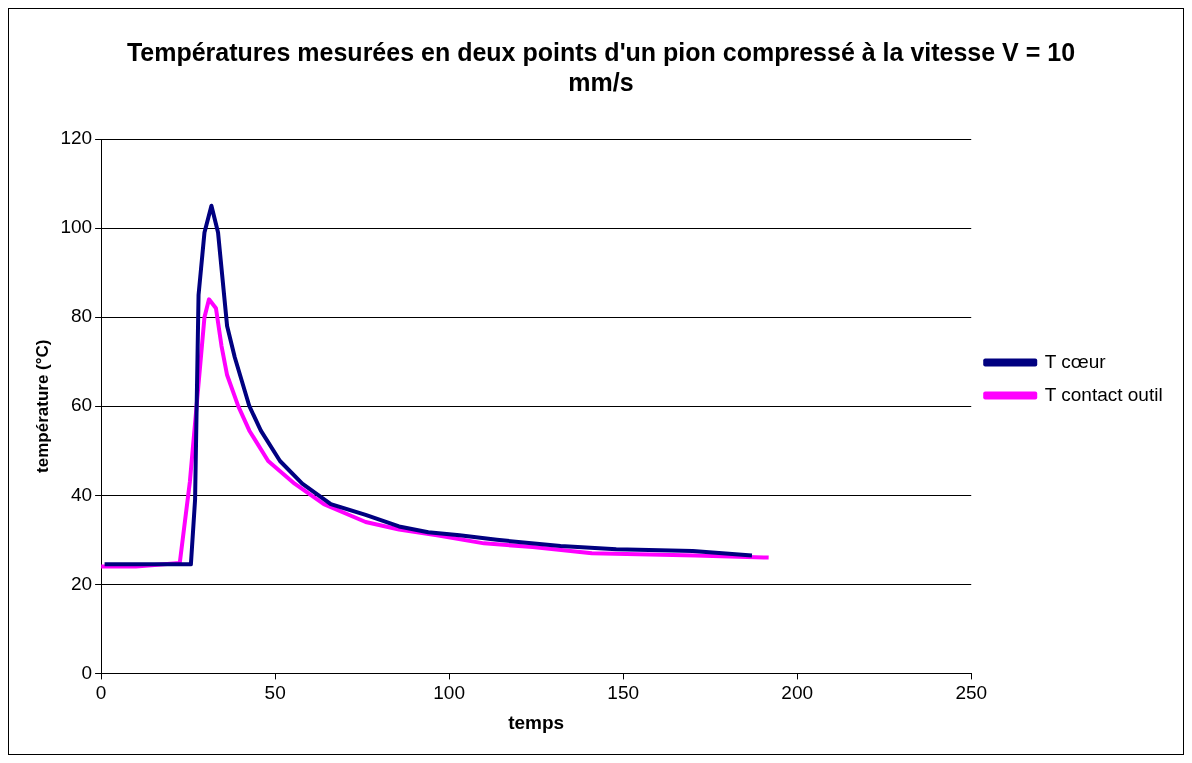 The width and height of the screenshot is (1192, 763). What do you see at coordinates (87, 672) in the screenshot?
I see `y-tick-label: 0` at bounding box center [87, 672].